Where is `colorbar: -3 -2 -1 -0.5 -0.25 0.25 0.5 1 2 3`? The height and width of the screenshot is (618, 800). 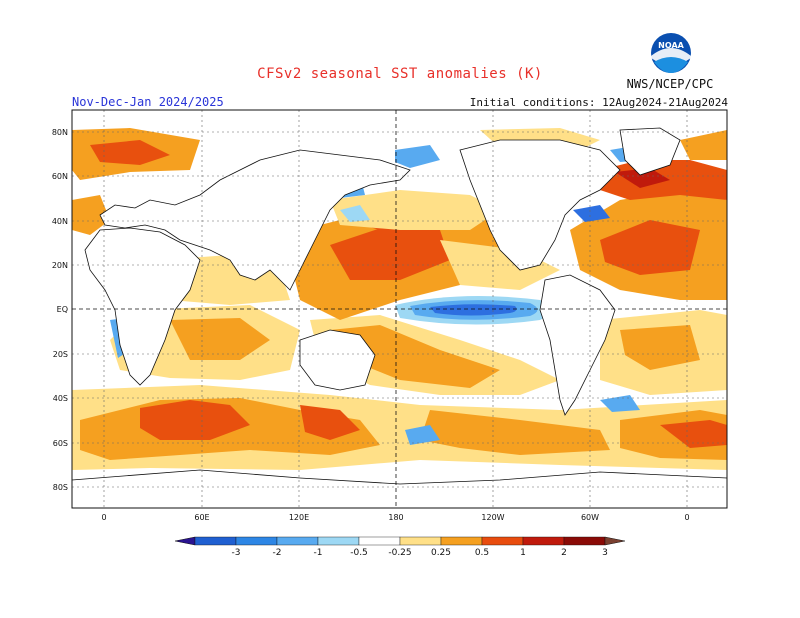
colorbar: -3 -2 -1 -0.5 -0.25 0.25 0.5 1 2 3 is located at coordinates (400, 547).